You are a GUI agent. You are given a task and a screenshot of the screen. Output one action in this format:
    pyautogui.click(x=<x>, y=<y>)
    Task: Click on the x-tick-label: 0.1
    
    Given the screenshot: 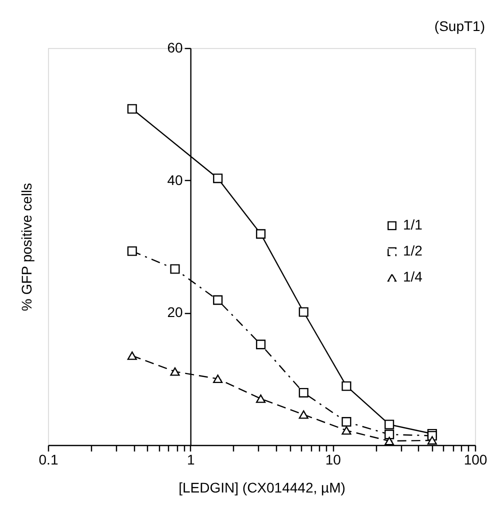 What is the action you would take?
    pyautogui.click(x=48, y=460)
    